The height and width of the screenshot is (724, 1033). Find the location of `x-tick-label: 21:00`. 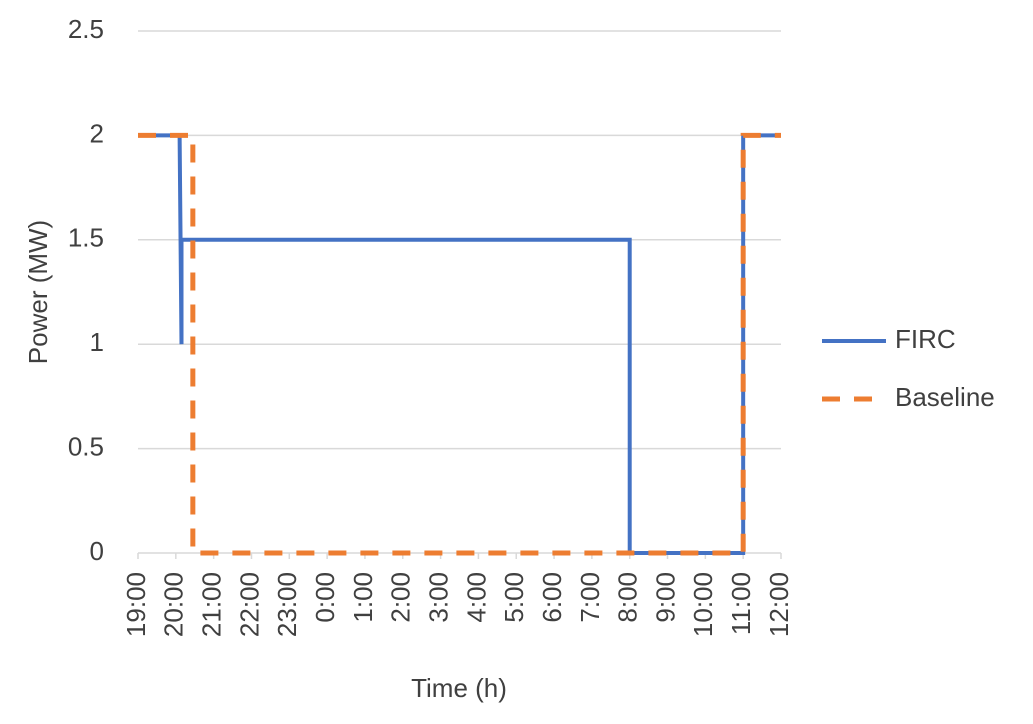

x-tick-label: 21:00 is located at coordinates (212, 604).